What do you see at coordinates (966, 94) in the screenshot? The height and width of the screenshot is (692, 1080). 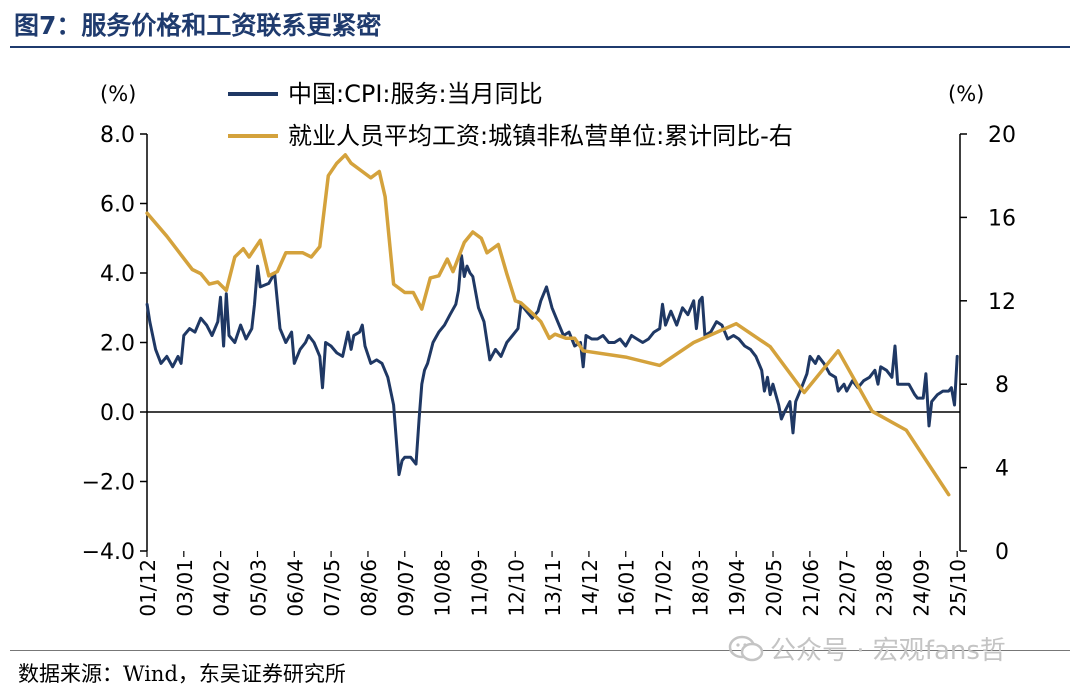 I see `right-axis-unit: (%)` at bounding box center [966, 94].